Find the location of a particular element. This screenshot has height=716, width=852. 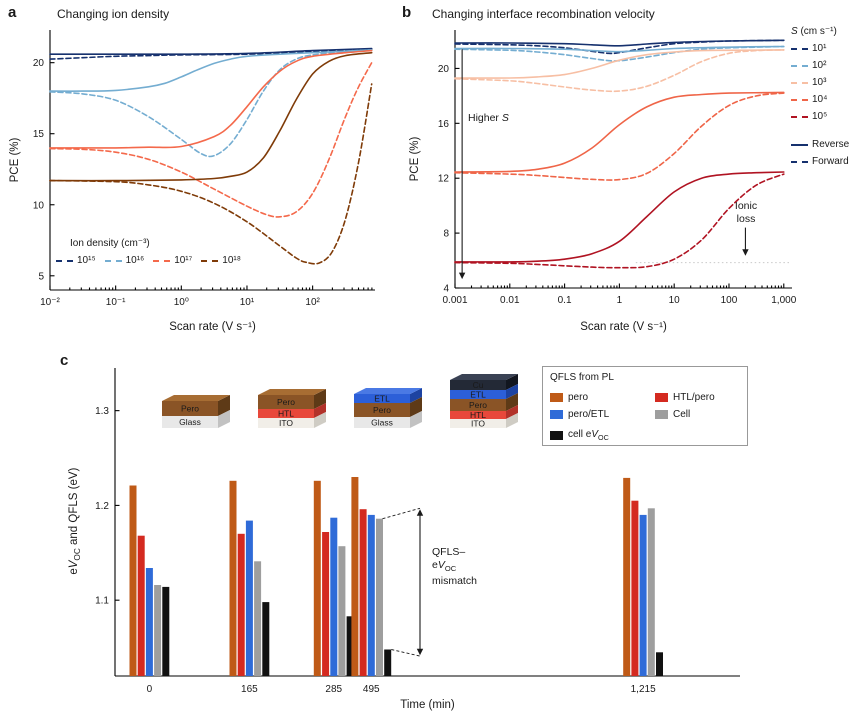

ionic-loss-annotation: Ionic loss is located at coordinates (746, 213).